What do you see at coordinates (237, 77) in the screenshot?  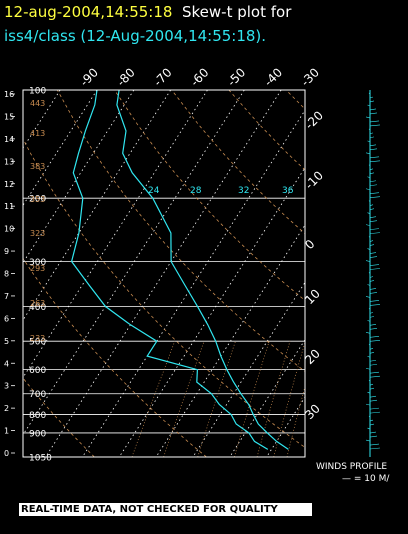 I see `temperature-tick-label: -50` at bounding box center [237, 77].